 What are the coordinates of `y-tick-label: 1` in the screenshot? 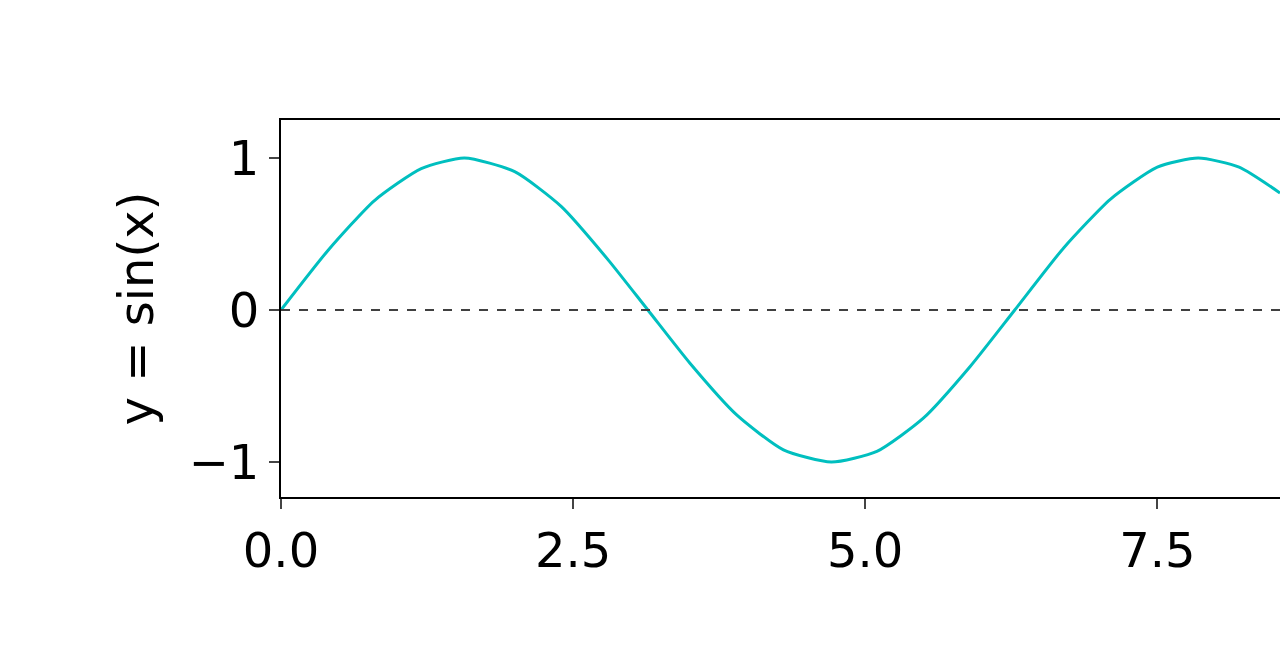 It's located at (244, 157).